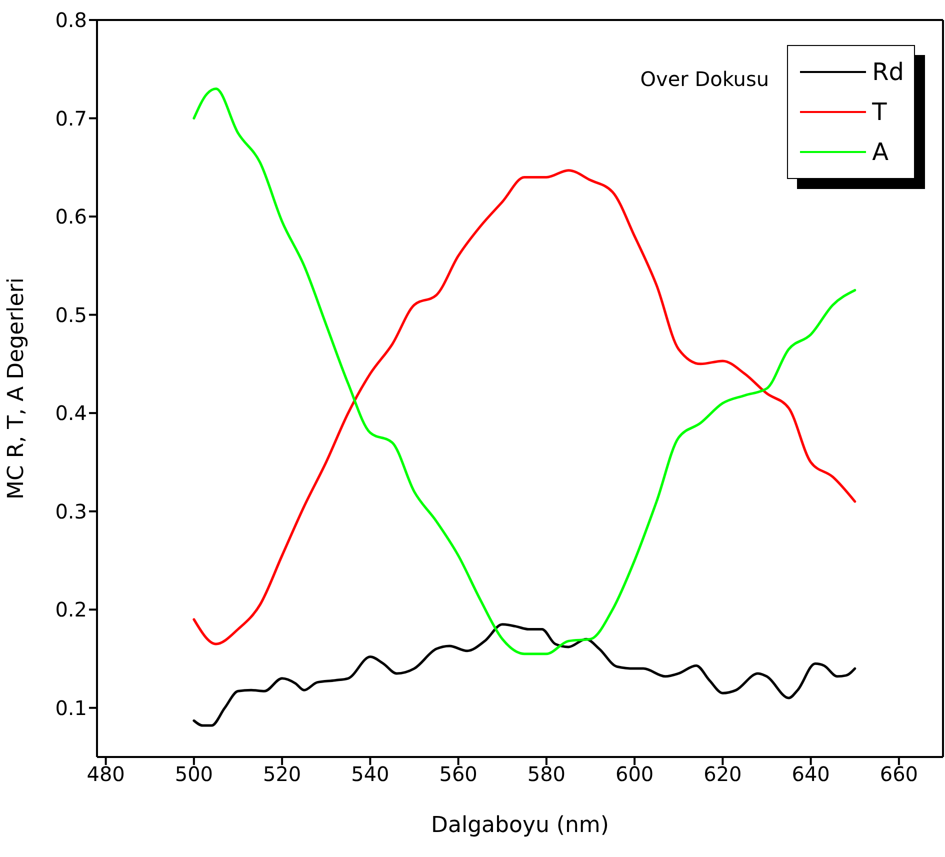 The height and width of the screenshot is (857, 945). Describe the element at coordinates (524, 675) in the screenshot. I see `line-series` at that location.